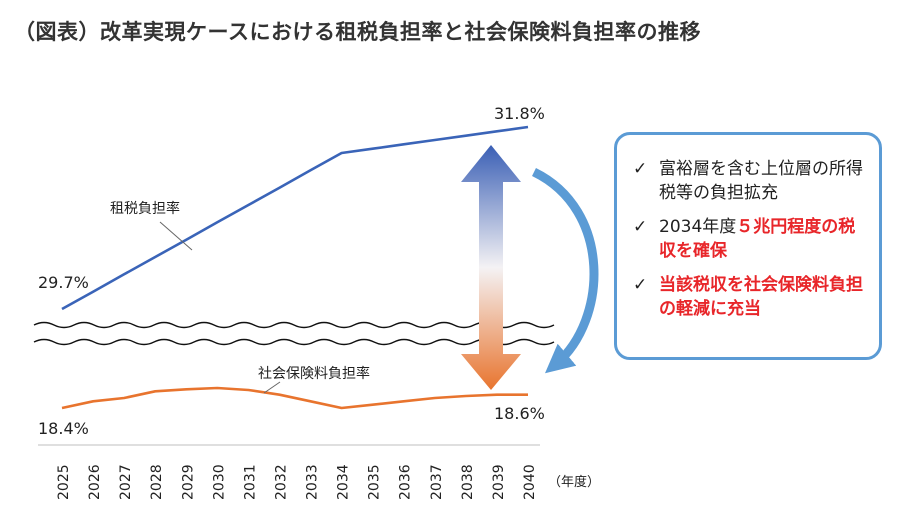 Image resolution: width=900 pixels, height=520 pixels. I want to click on highlight-text: 当該税収を社会保険料負担の軽減に充当, so click(761, 297).